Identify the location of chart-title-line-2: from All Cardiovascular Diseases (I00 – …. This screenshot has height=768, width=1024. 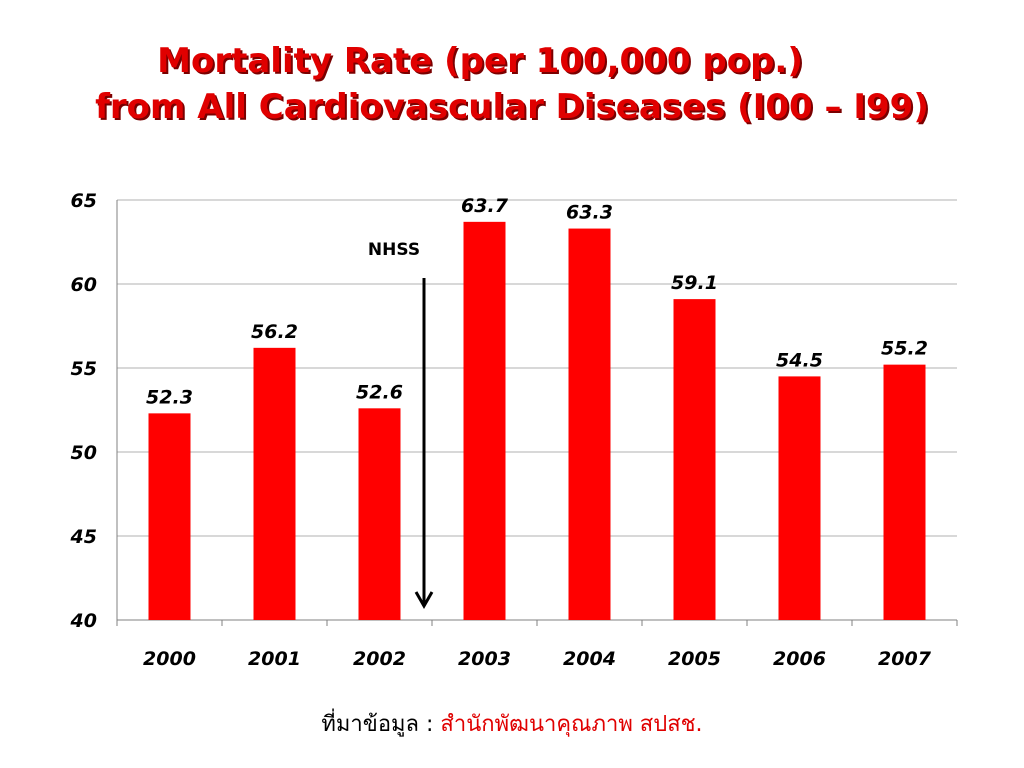
(512, 107).